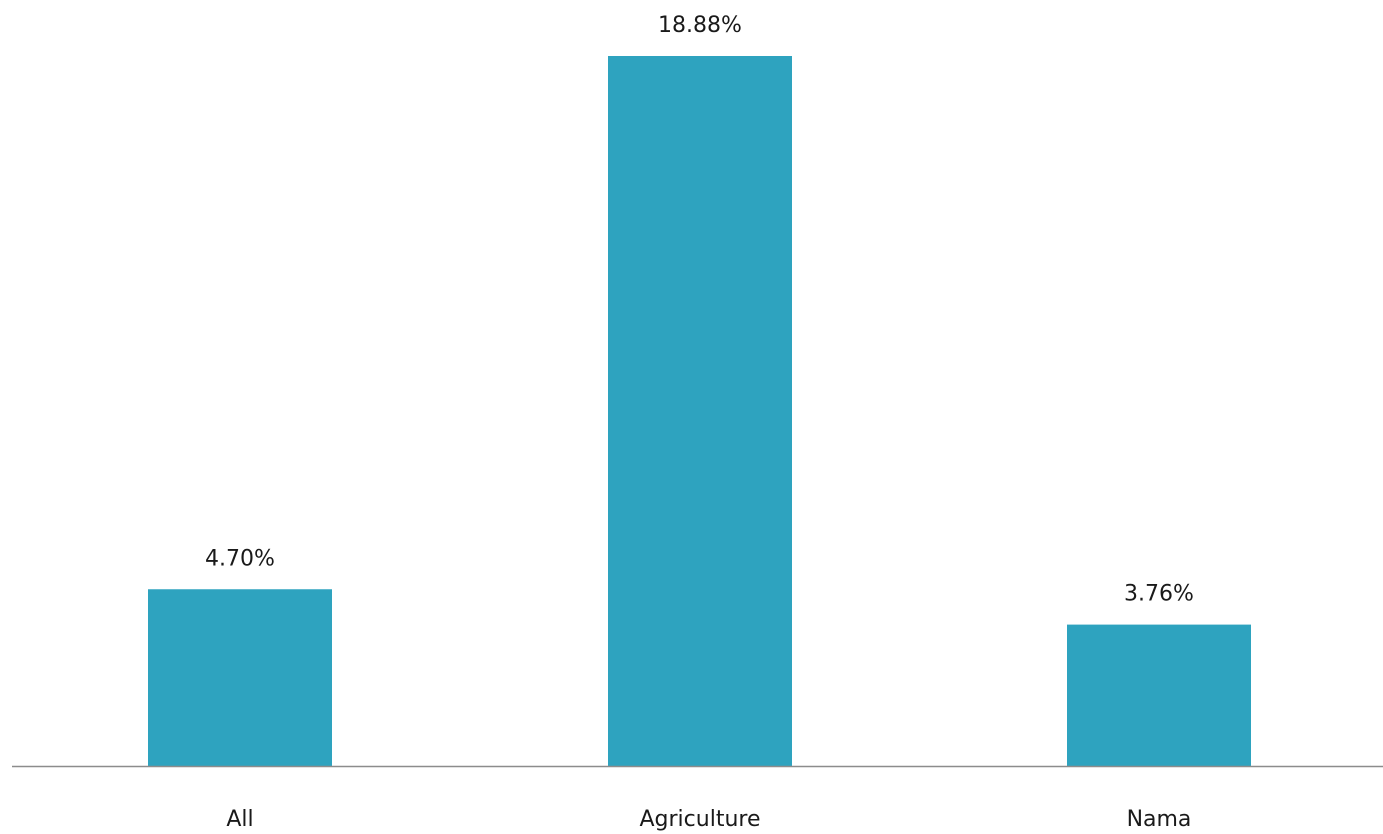 This screenshot has width=1383, height=834. Describe the element at coordinates (240, 677) in the screenshot. I see `bar-all` at that location.